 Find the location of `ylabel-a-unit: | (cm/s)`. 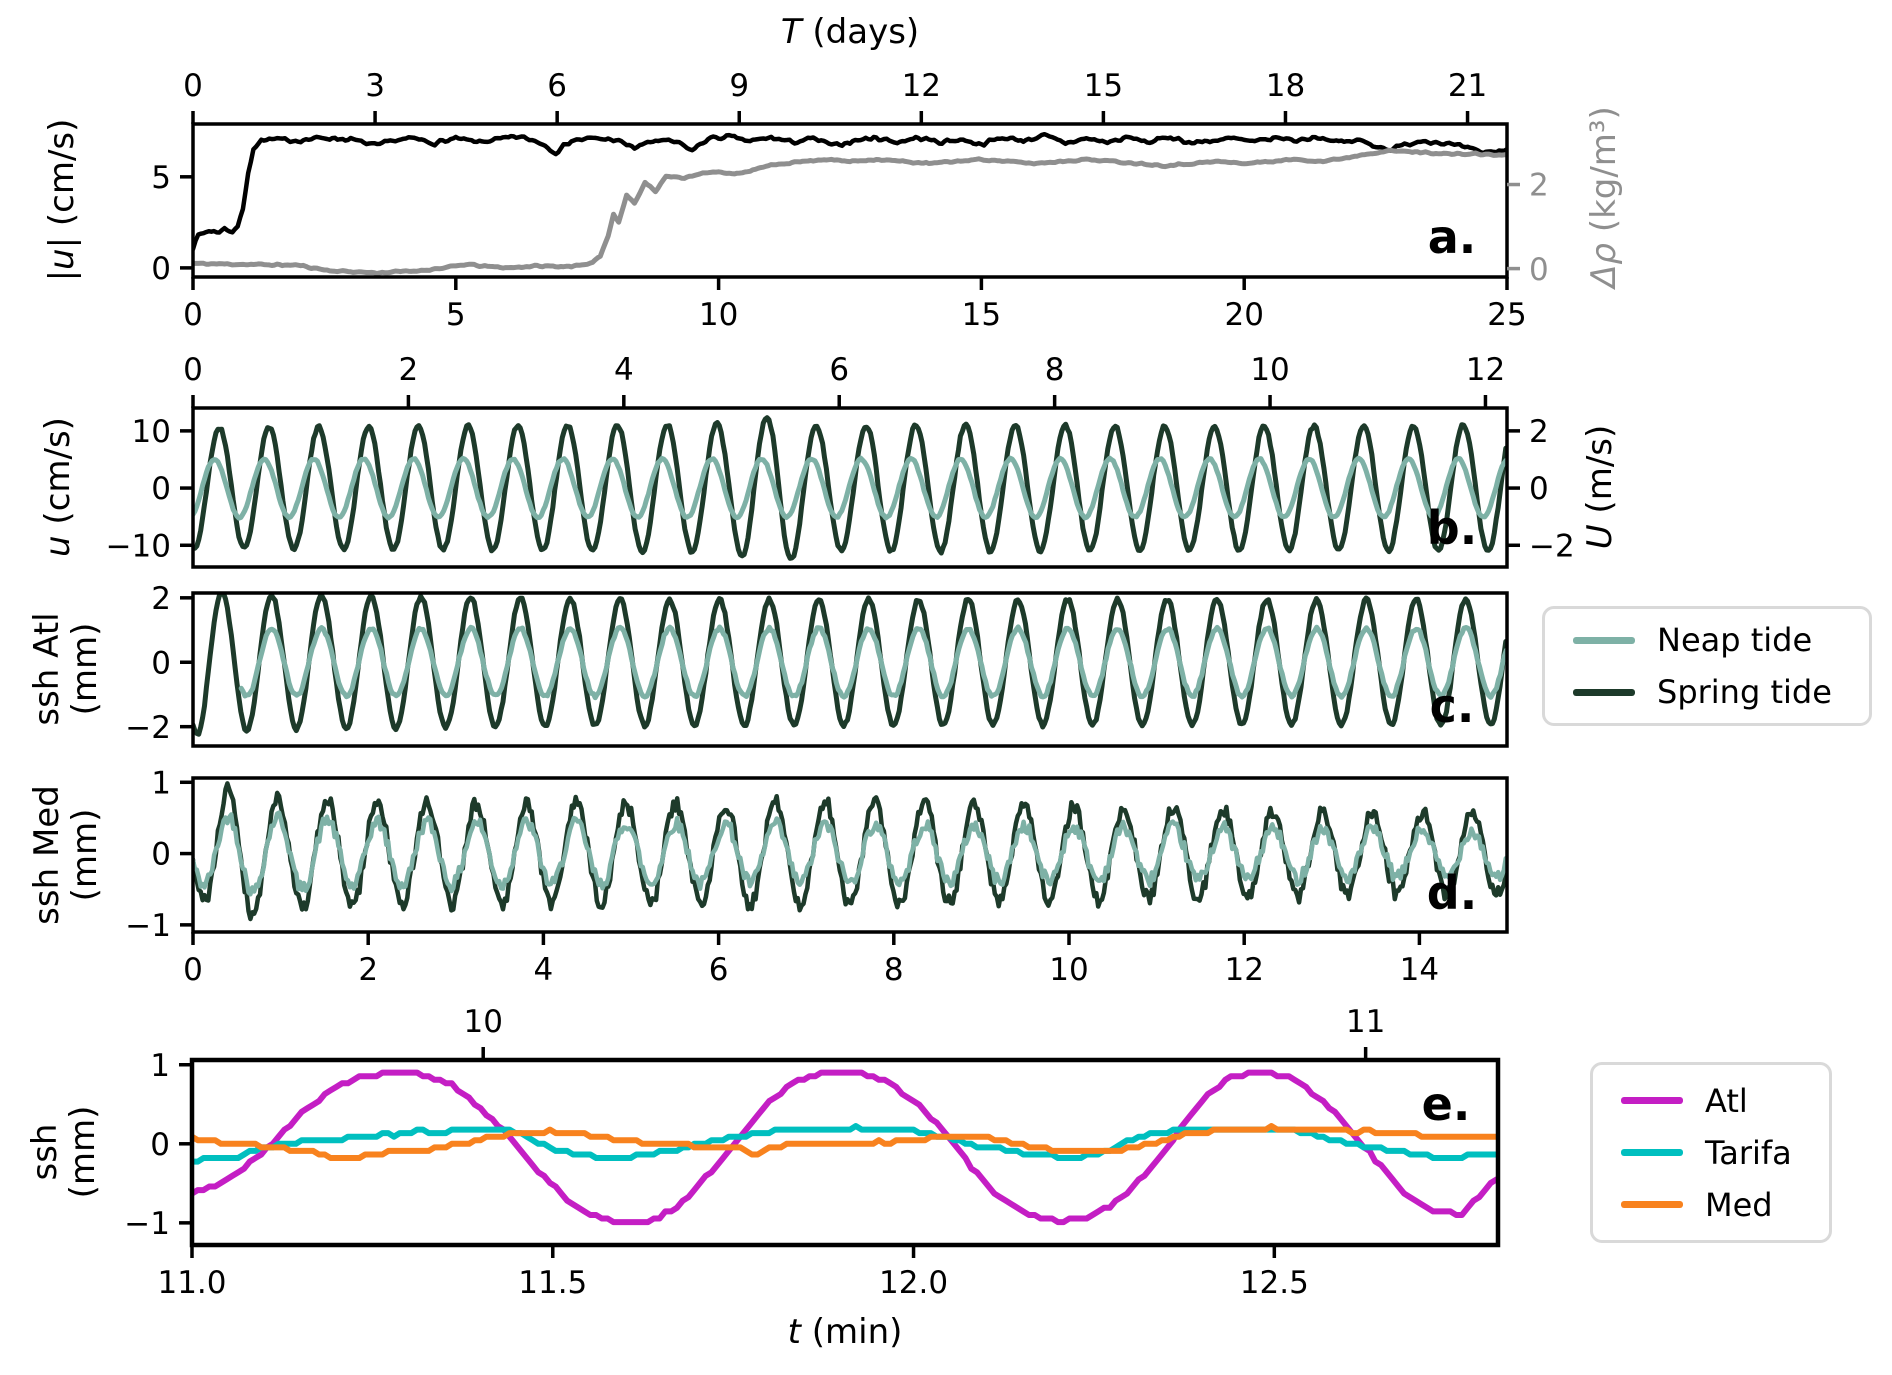

ylabel-a-unit: | (cm/s) is located at coordinates (61, 183).